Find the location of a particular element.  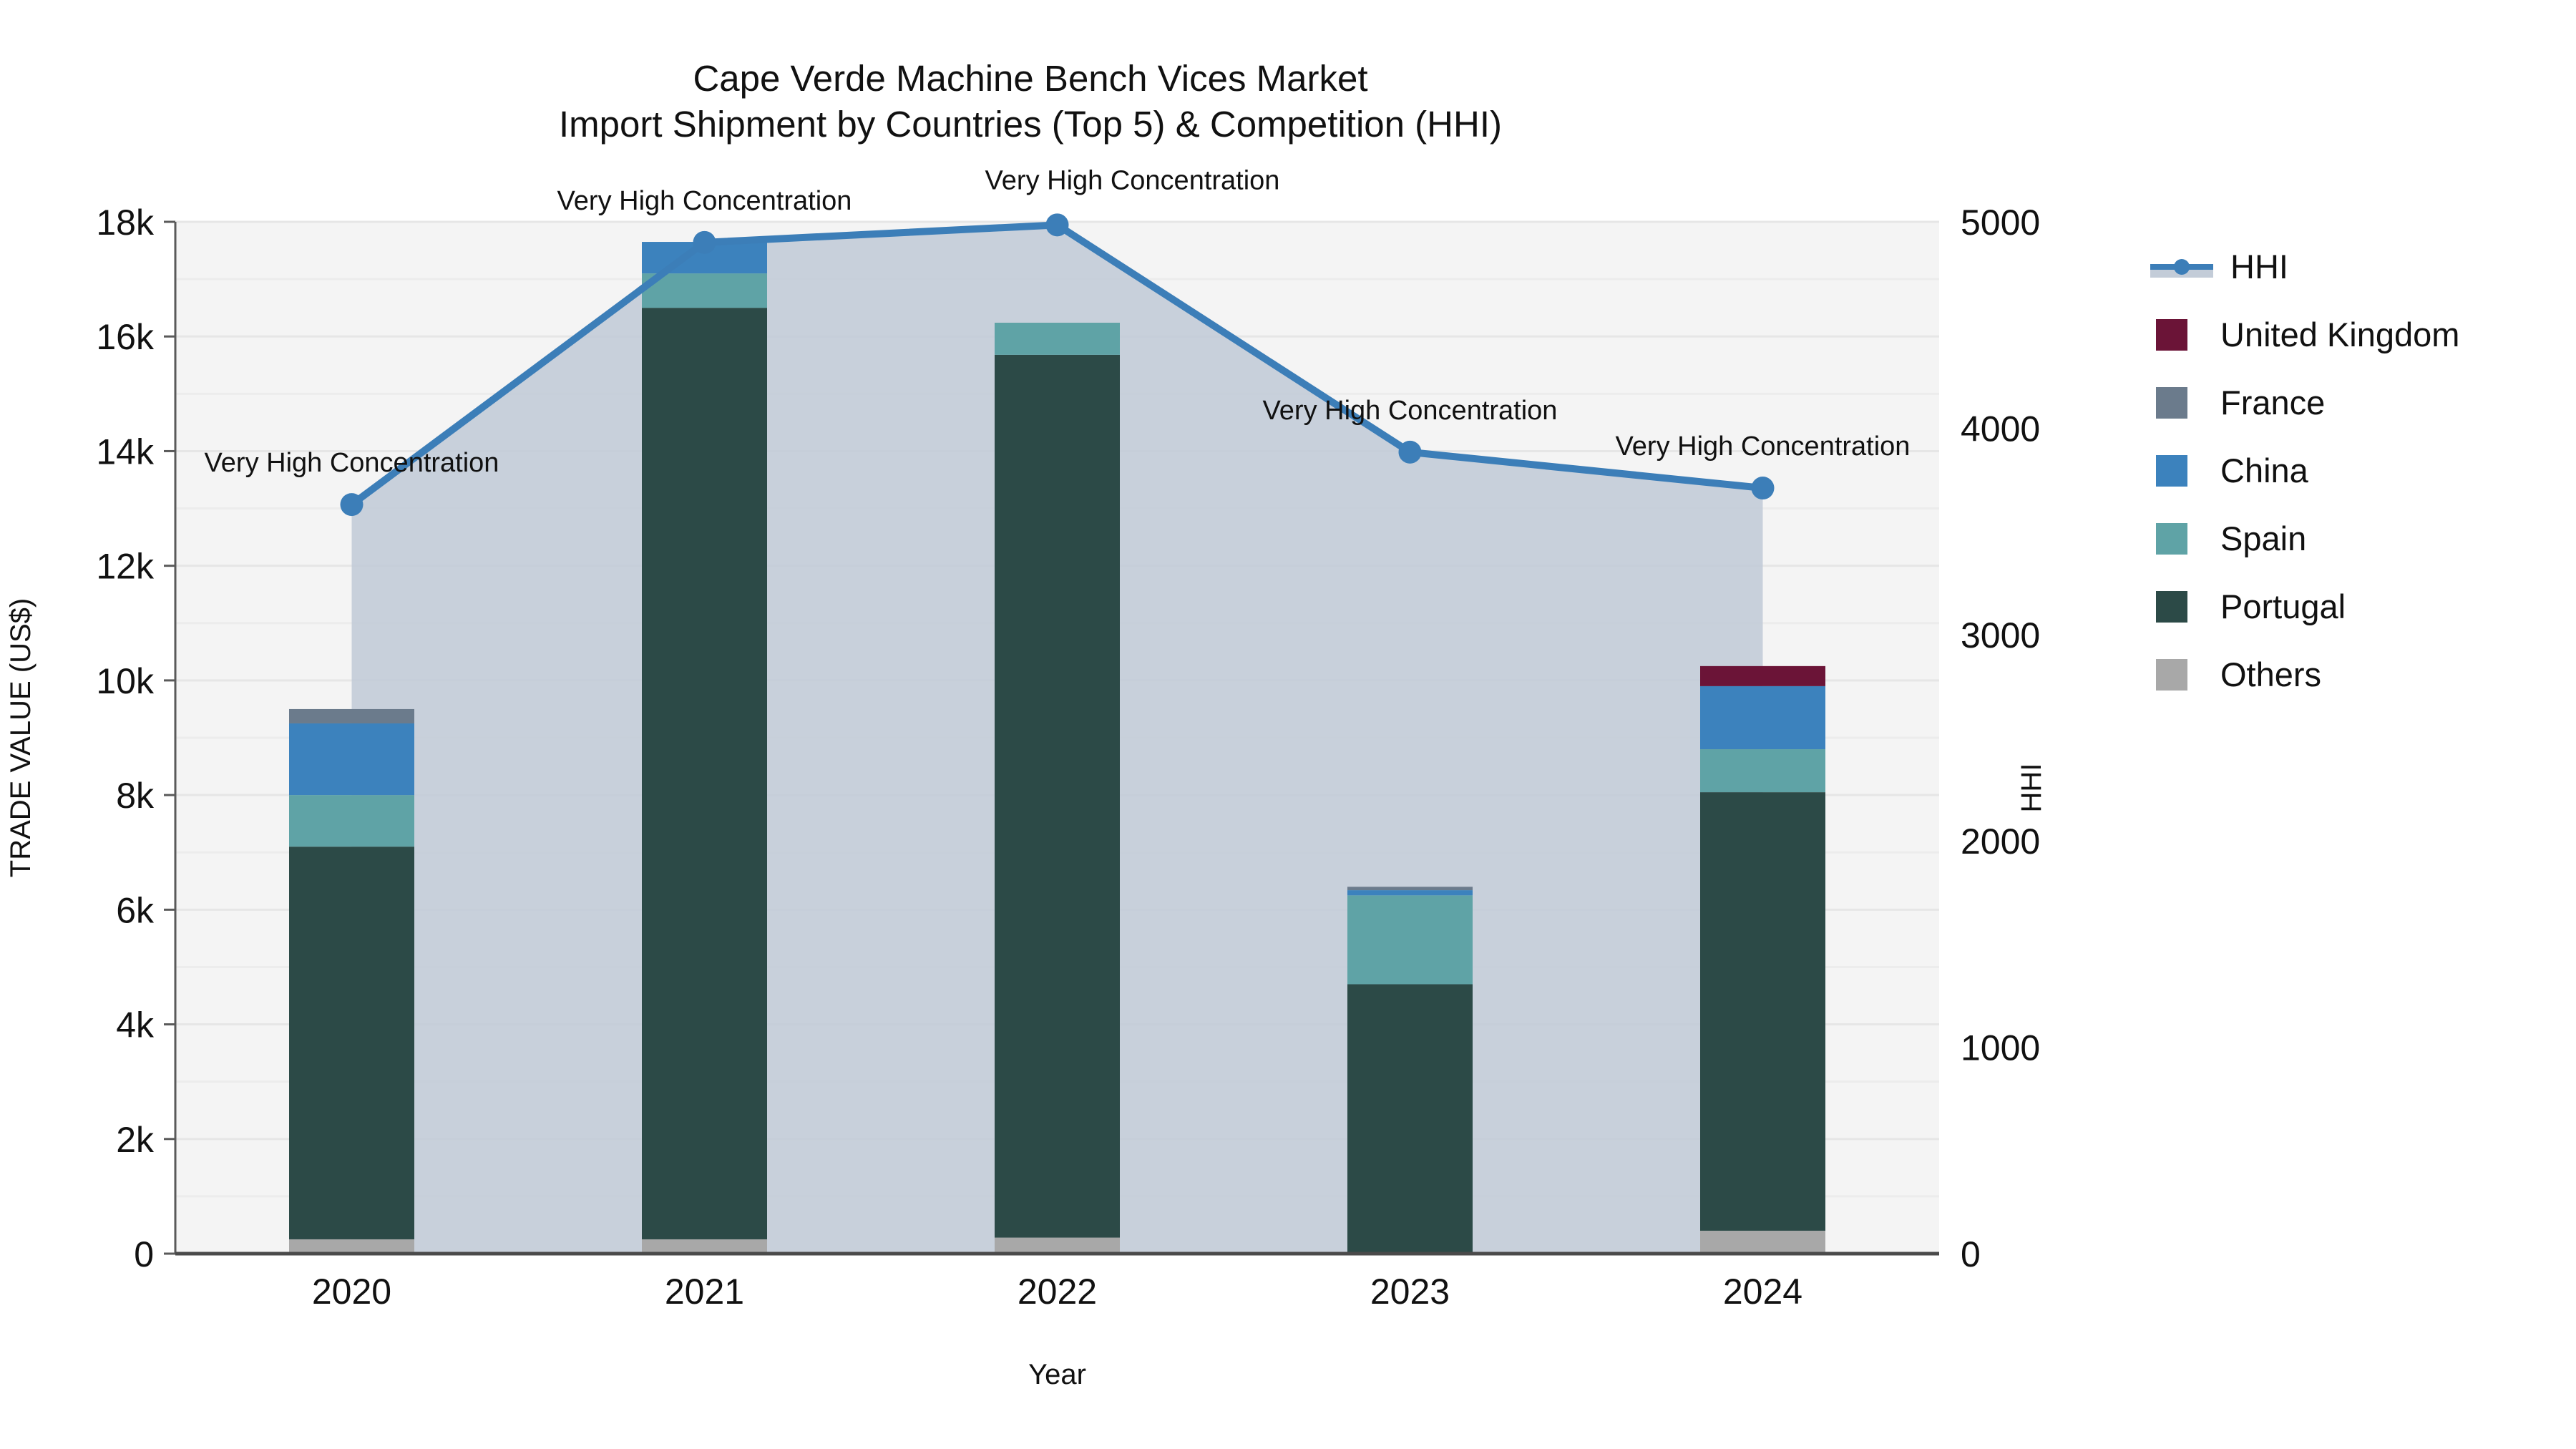

legend-item-label: China is located at coordinates (2264, 470).